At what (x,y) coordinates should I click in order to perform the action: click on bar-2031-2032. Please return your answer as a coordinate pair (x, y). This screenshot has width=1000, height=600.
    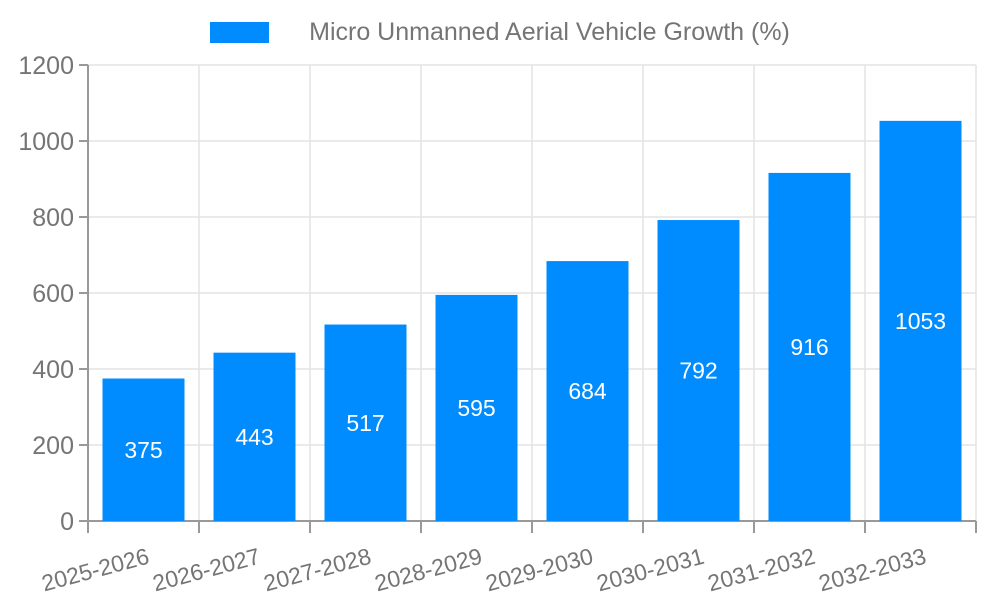
    Looking at the image, I should click on (809, 347).